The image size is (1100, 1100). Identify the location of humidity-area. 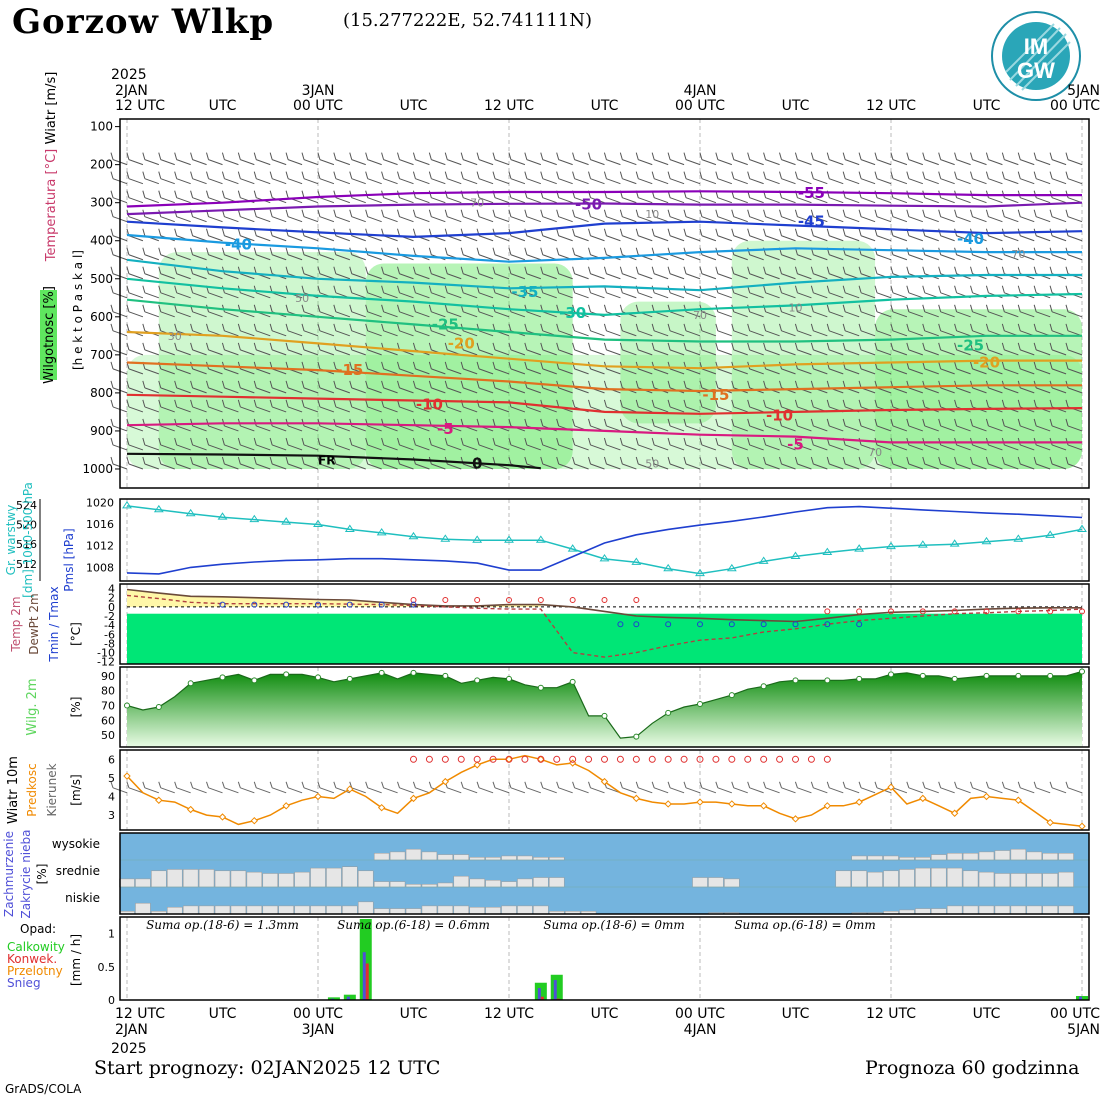
(604, 709).